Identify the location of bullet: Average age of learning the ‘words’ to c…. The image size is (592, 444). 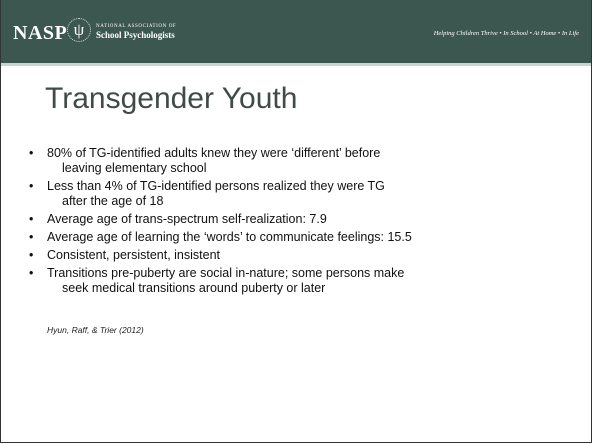
(299, 237).